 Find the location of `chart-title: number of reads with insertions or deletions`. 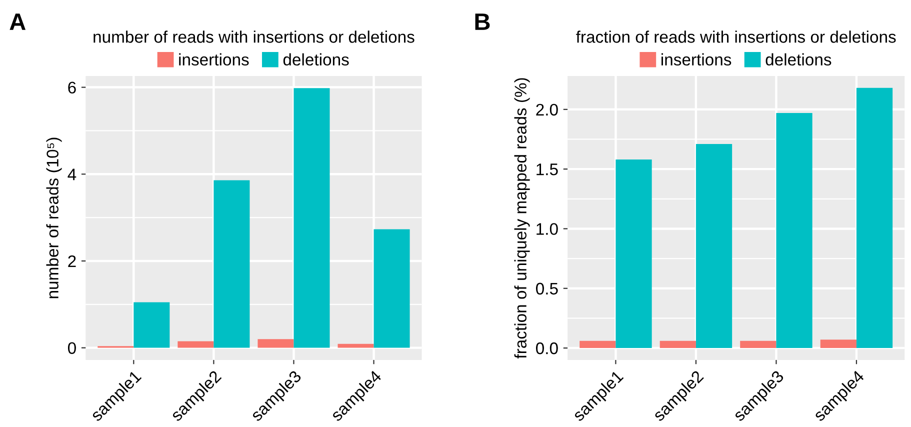

chart-title: number of reads with insertions or deletions is located at coordinates (254, 36).